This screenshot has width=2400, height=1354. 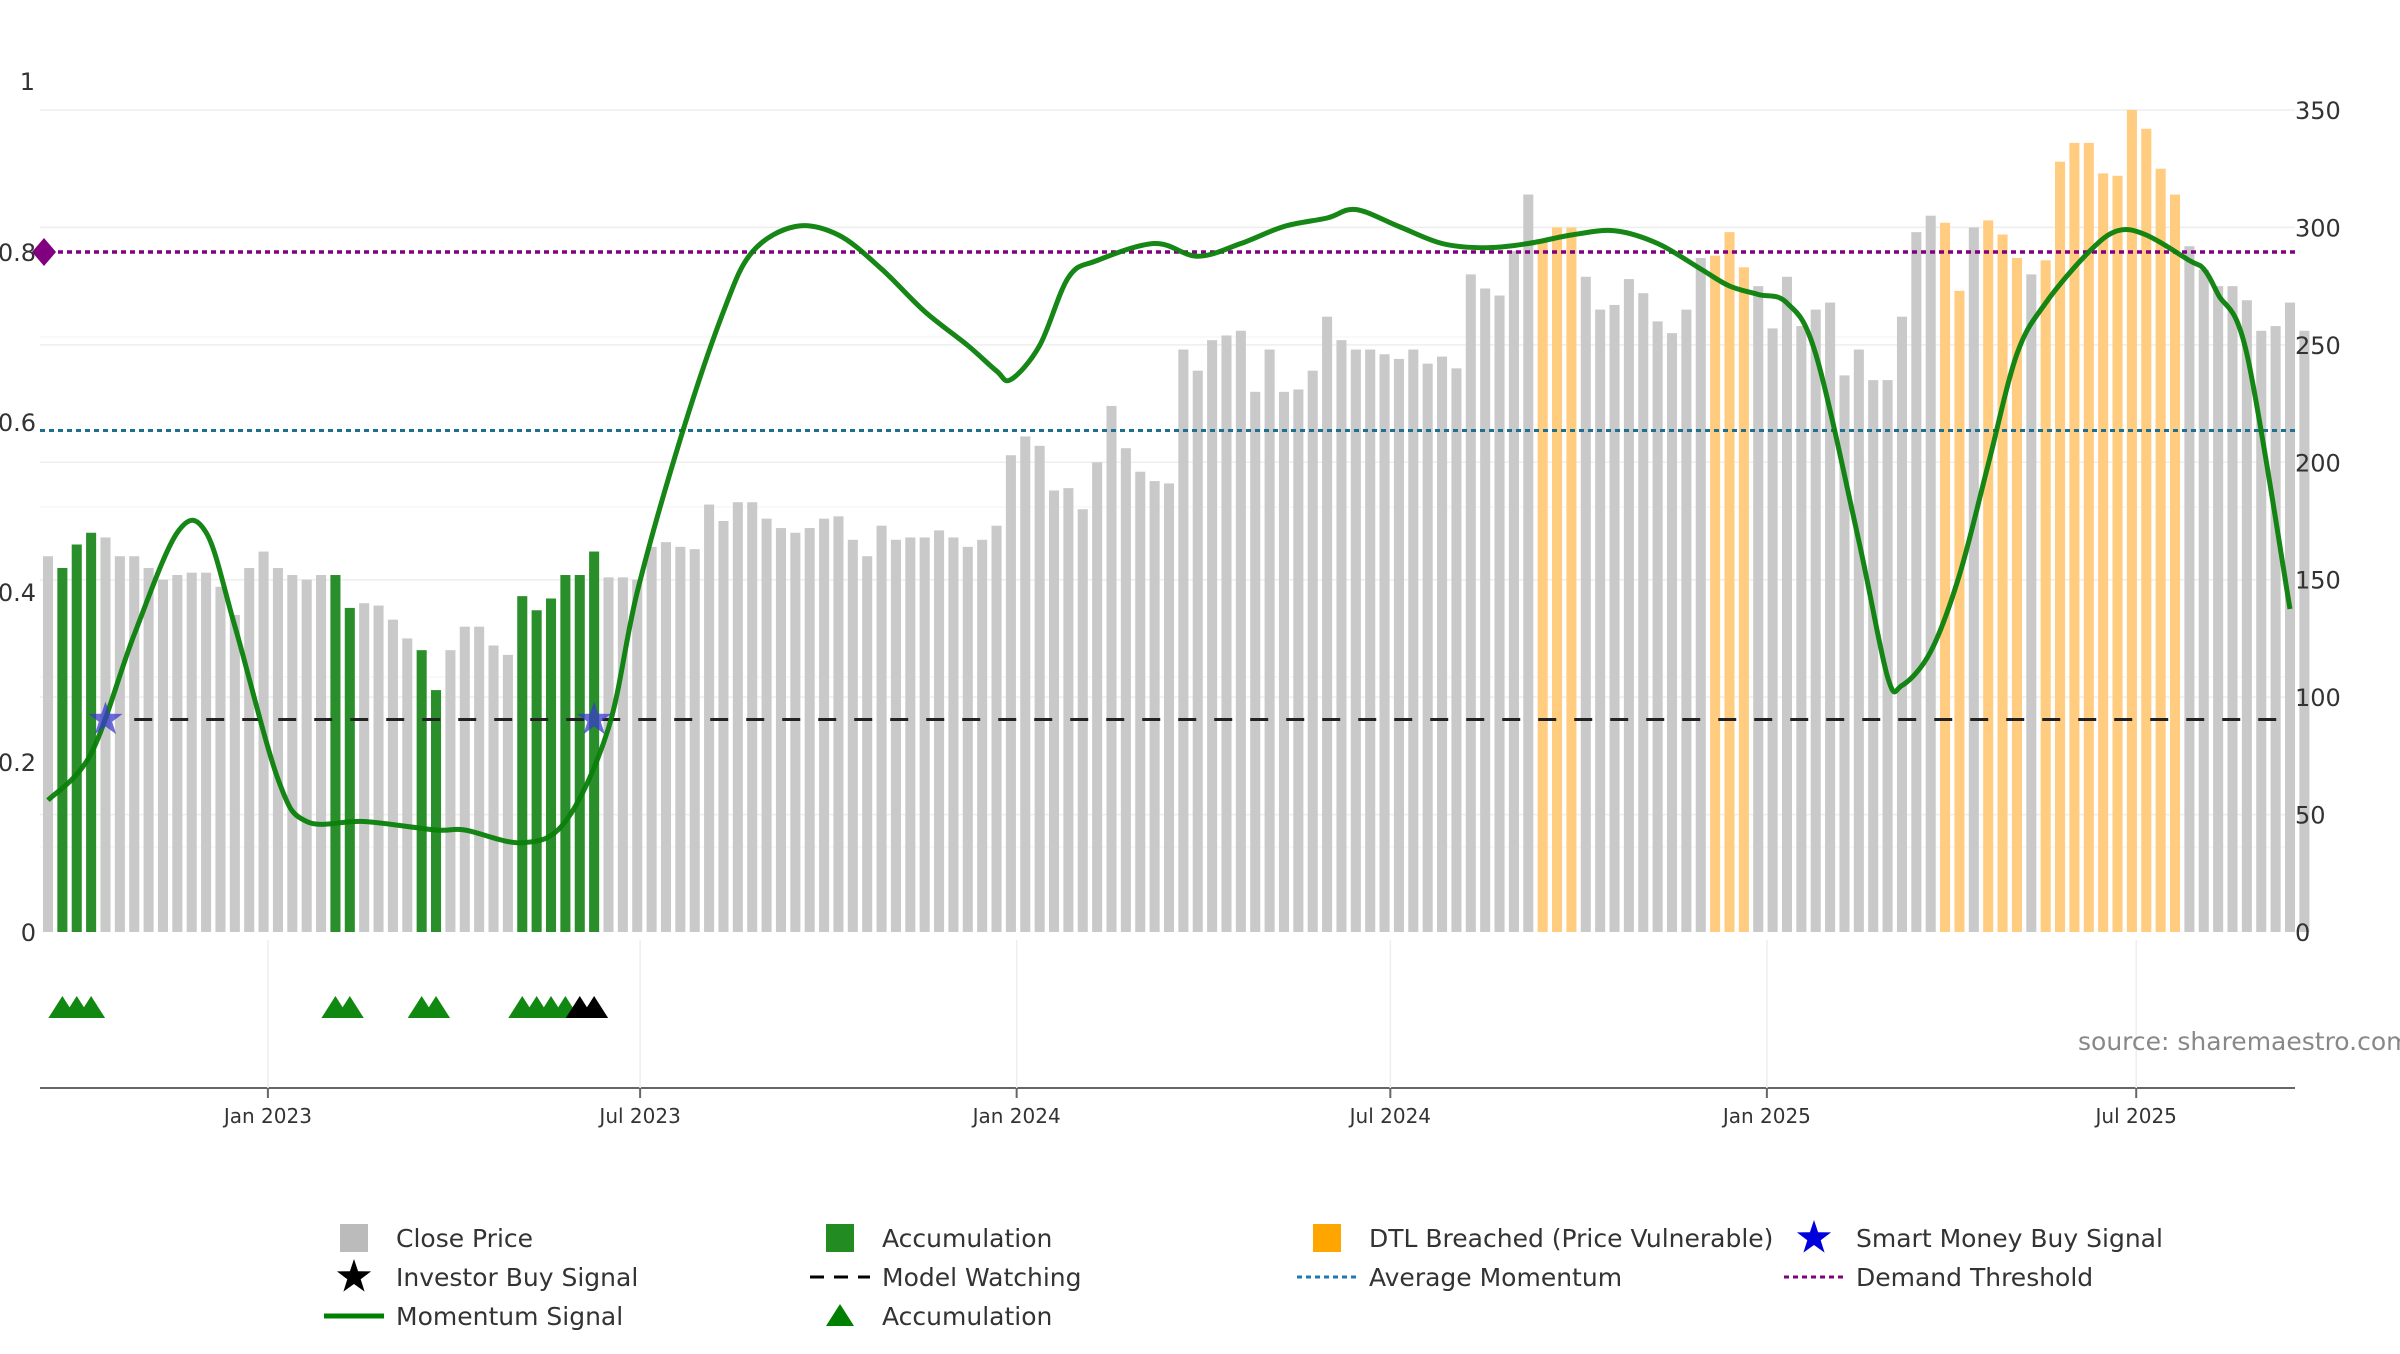 I want to click on right-axis-tick-label: 200, so click(x=2318, y=463).